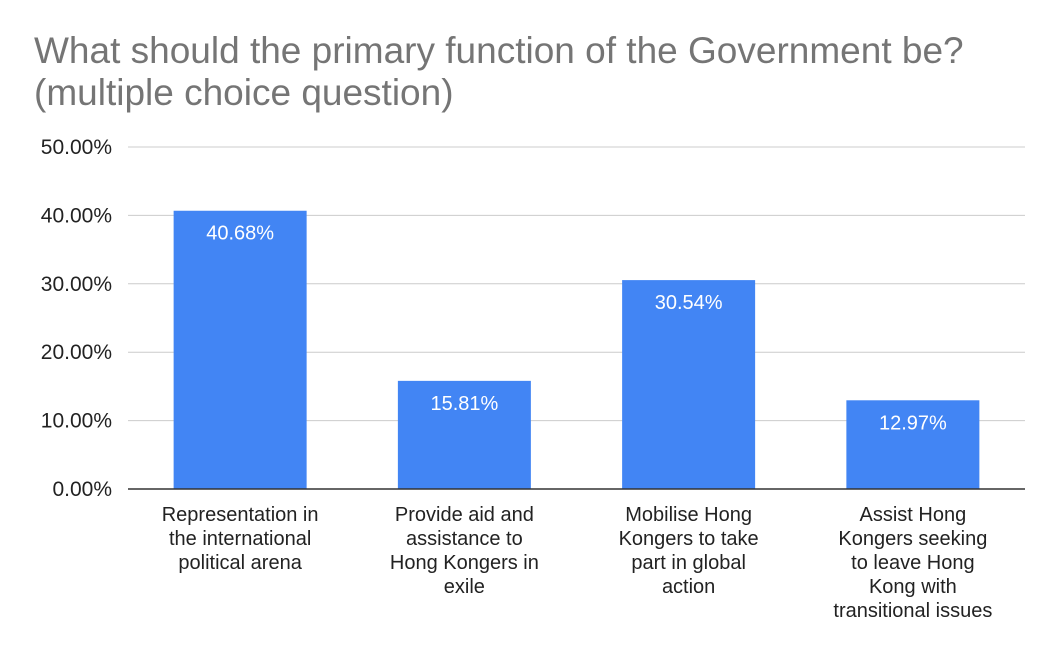 The width and height of the screenshot is (1058, 654). What do you see at coordinates (82, 489) in the screenshot?
I see `y-tick-label: 0.00%` at bounding box center [82, 489].